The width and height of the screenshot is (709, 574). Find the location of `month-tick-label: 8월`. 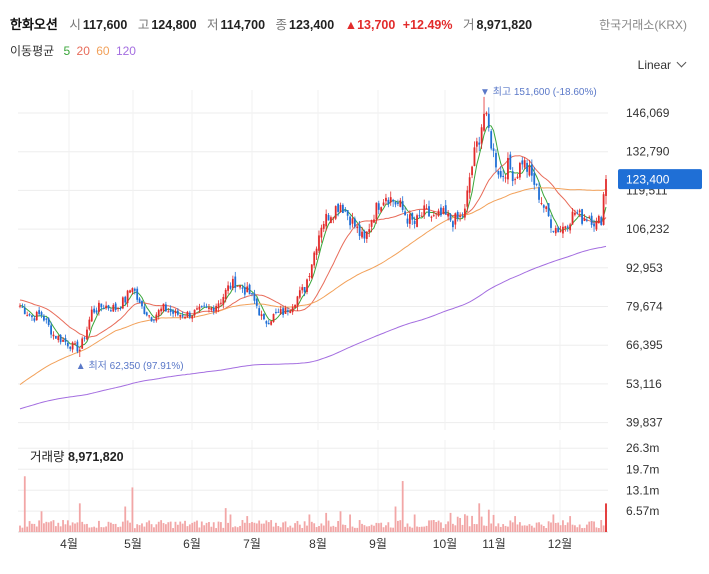

month-tick-label: 8월 is located at coordinates (318, 544).